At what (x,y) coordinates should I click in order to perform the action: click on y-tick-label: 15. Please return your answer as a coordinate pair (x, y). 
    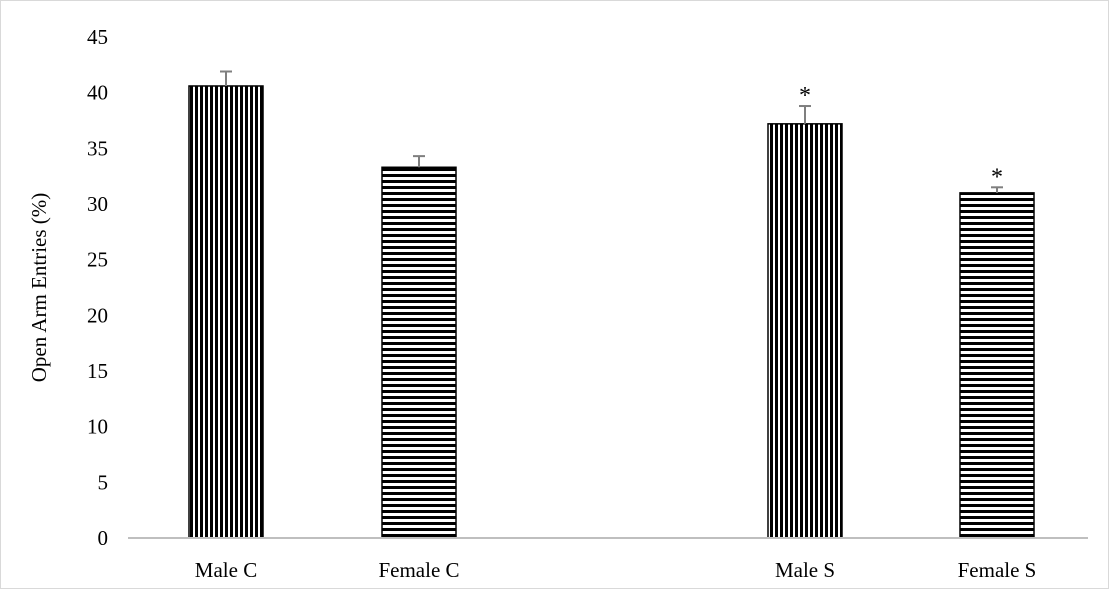
    Looking at the image, I should click on (97, 371).